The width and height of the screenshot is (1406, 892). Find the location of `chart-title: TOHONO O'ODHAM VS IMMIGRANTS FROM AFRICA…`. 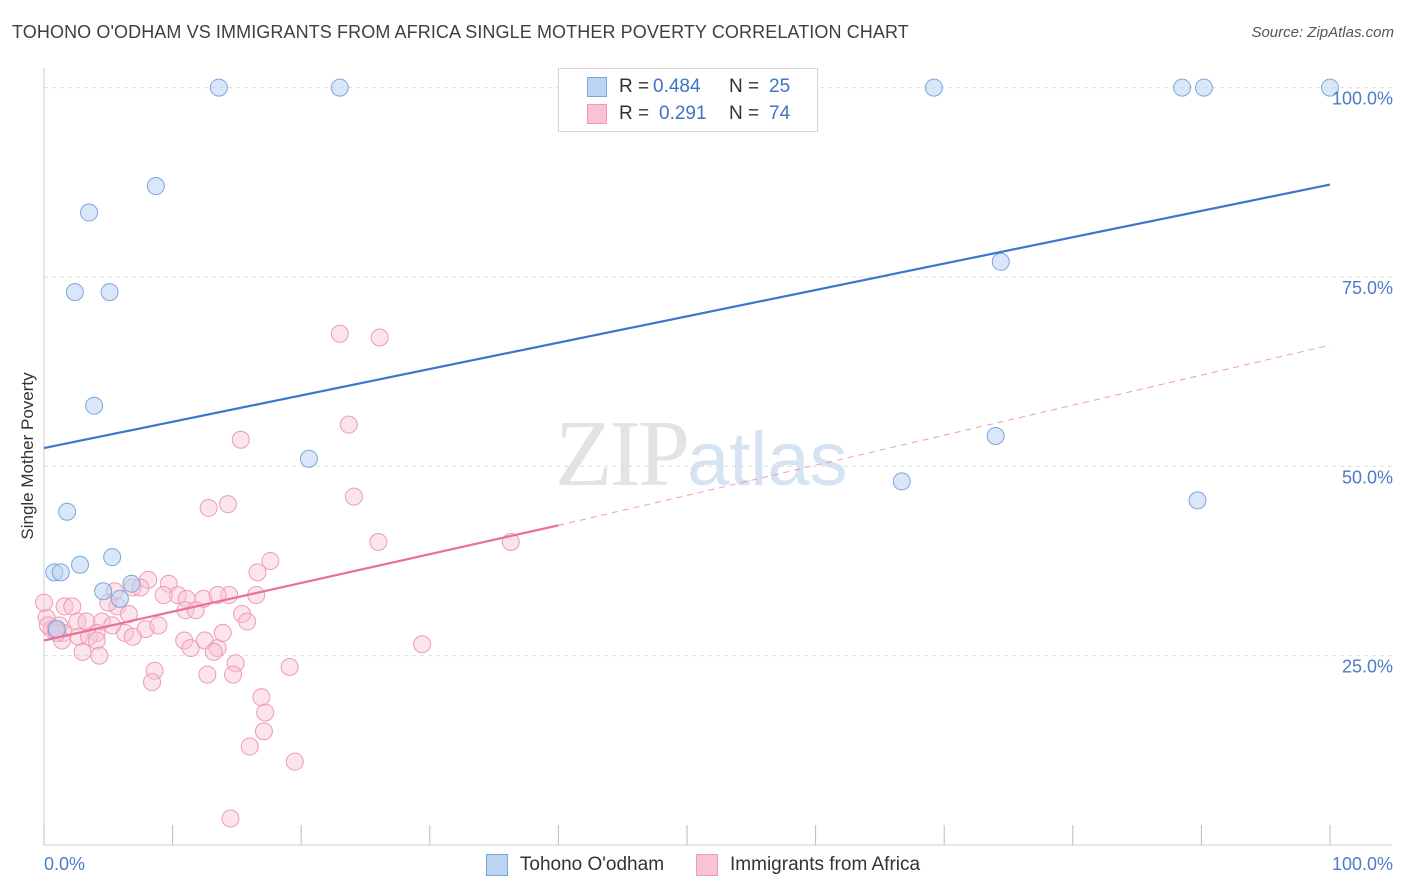

chart-title: TOHONO O'ODHAM VS IMMIGRANTS FROM AFRICA… is located at coordinates (460, 32).